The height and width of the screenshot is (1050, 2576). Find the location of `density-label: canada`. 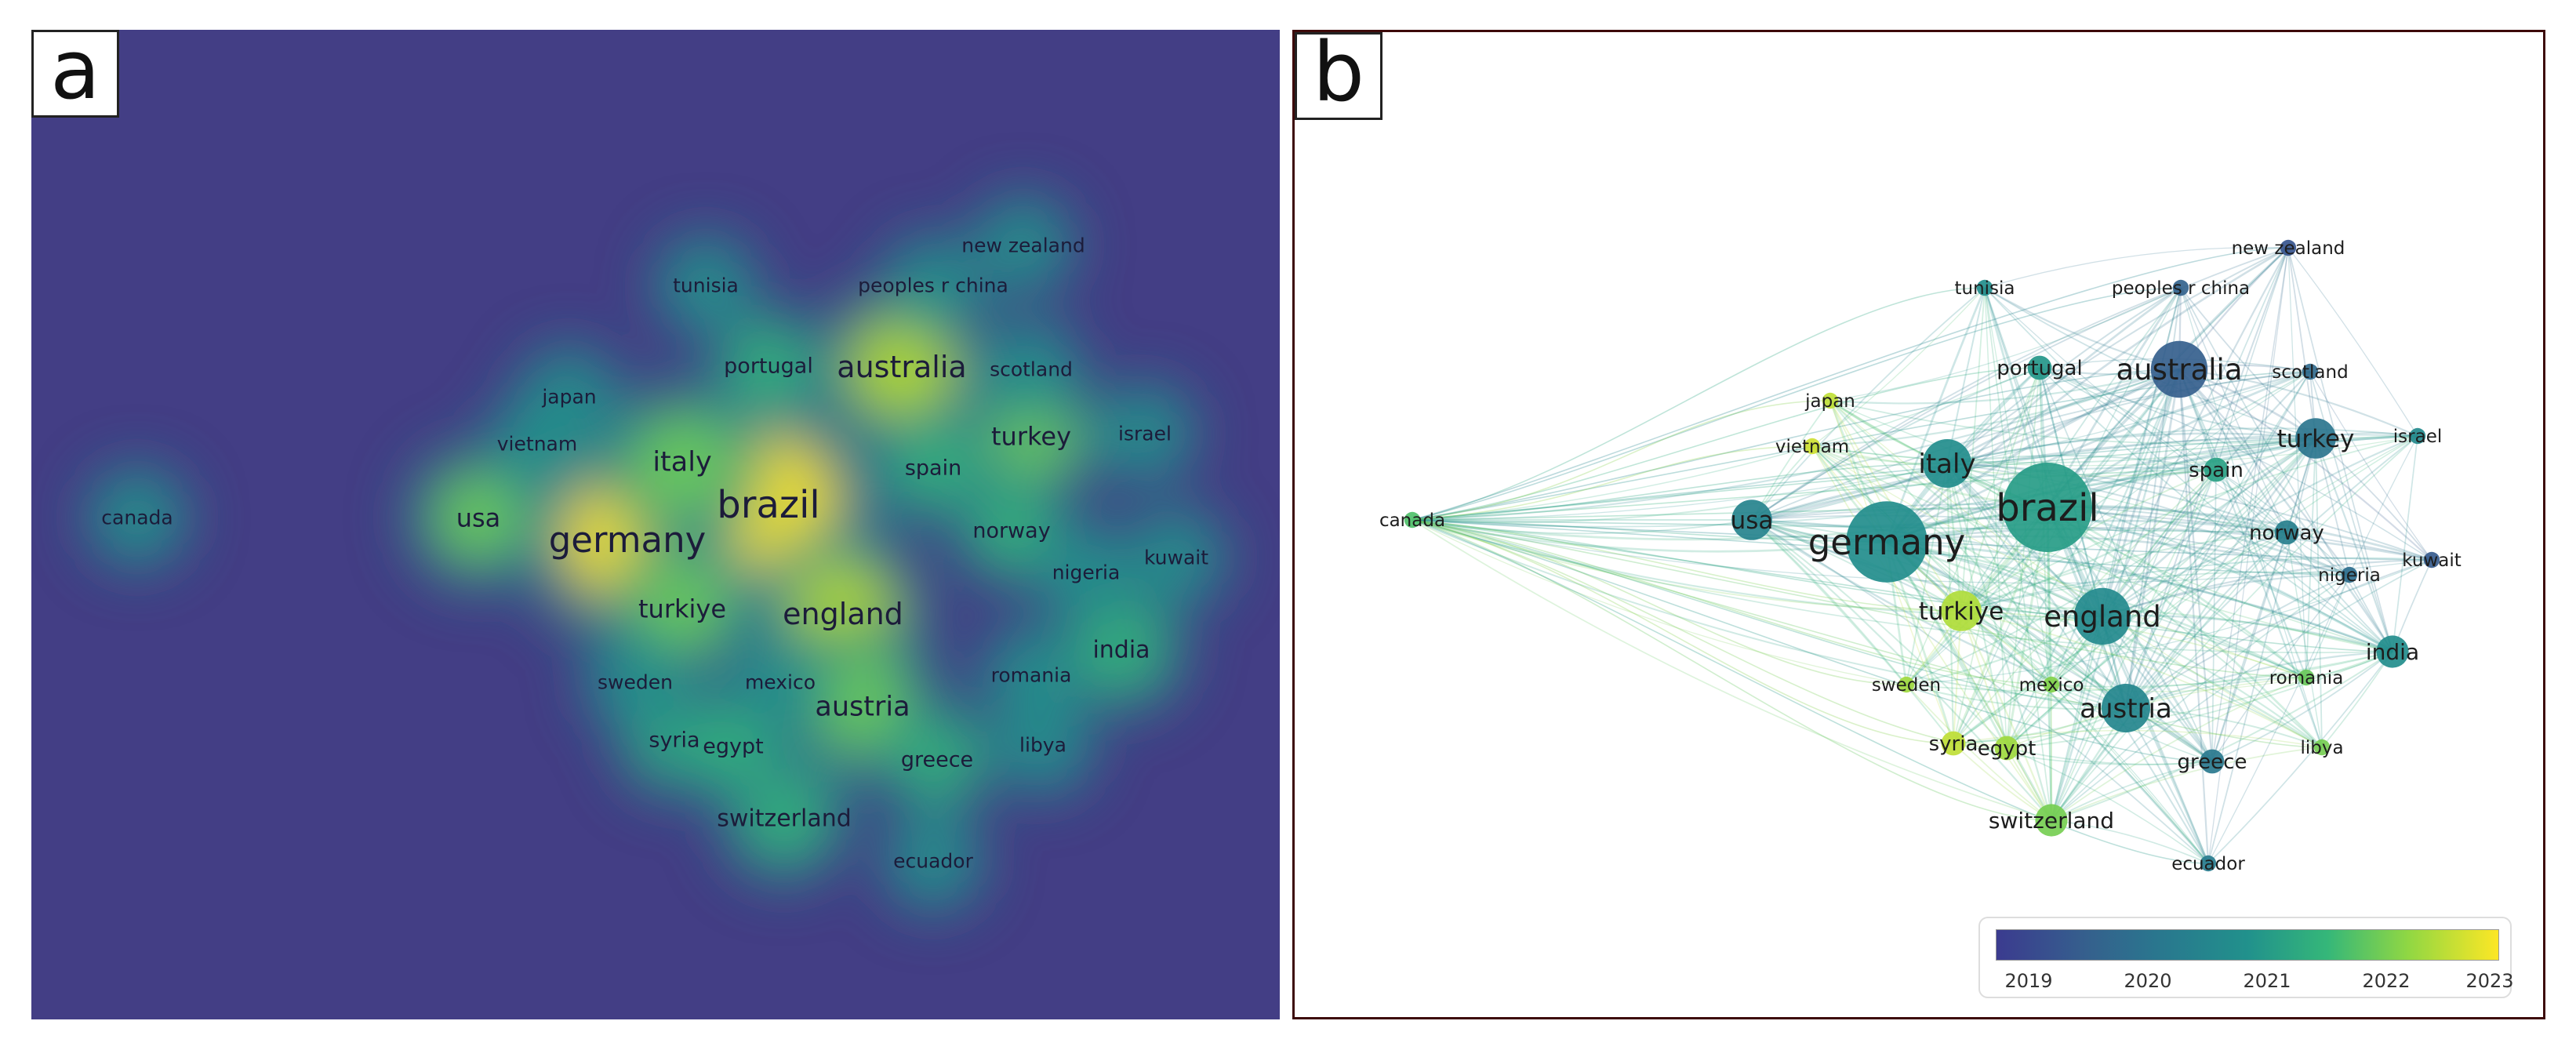

density-label: canada is located at coordinates (137, 518).